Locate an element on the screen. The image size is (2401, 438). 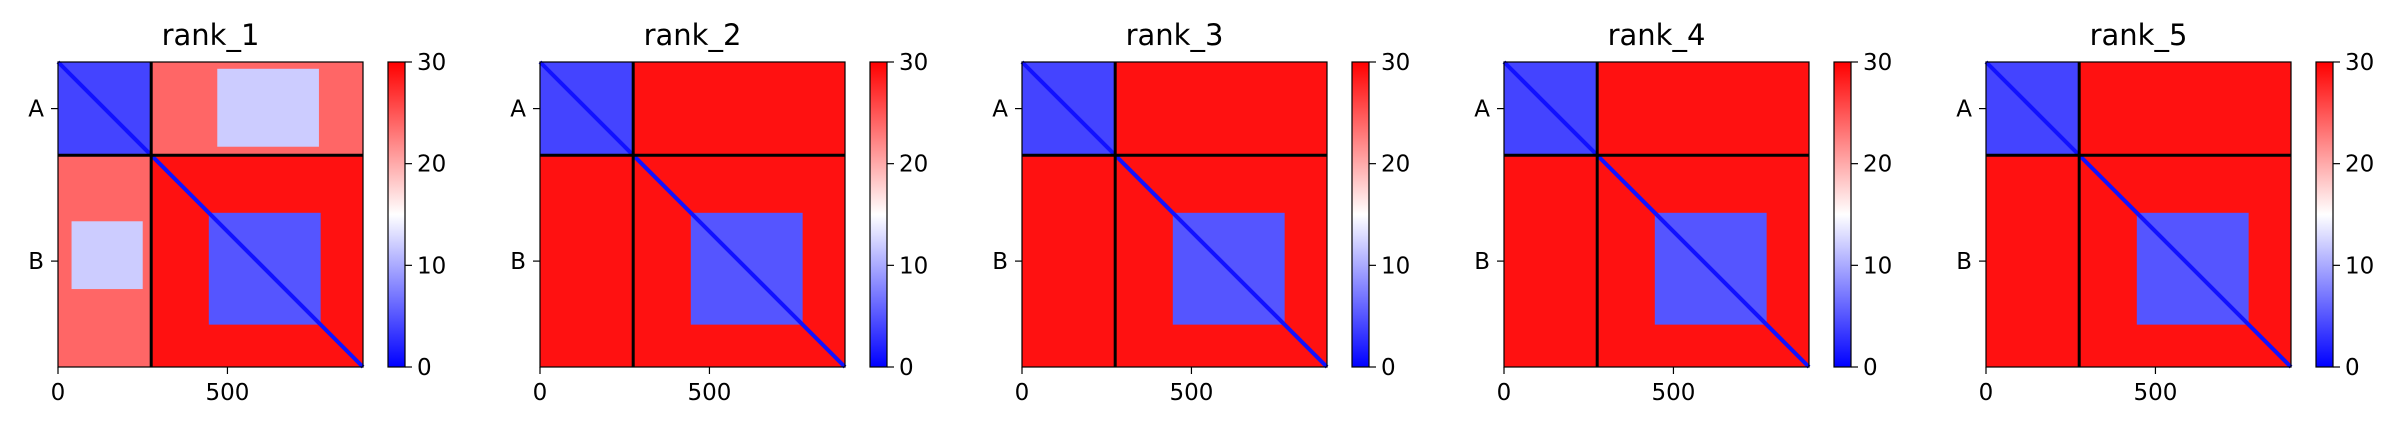
panel-title: rank_4 is located at coordinates (1657, 35).